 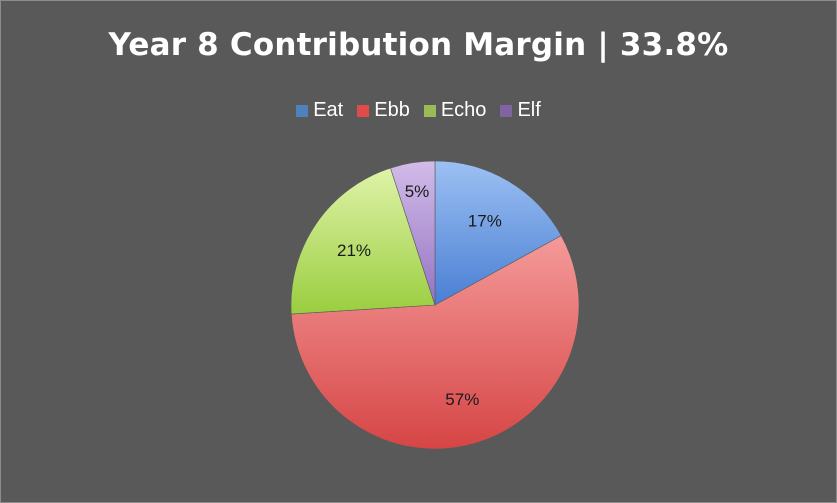 I want to click on legend-label-elf: Elf, so click(x=529, y=110).